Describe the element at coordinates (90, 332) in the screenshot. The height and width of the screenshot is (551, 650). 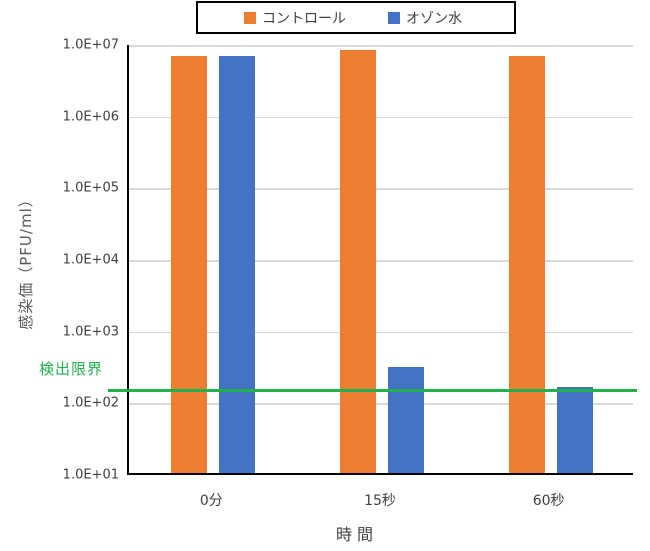
I see `y-tick-label: 1.0E+03` at that location.